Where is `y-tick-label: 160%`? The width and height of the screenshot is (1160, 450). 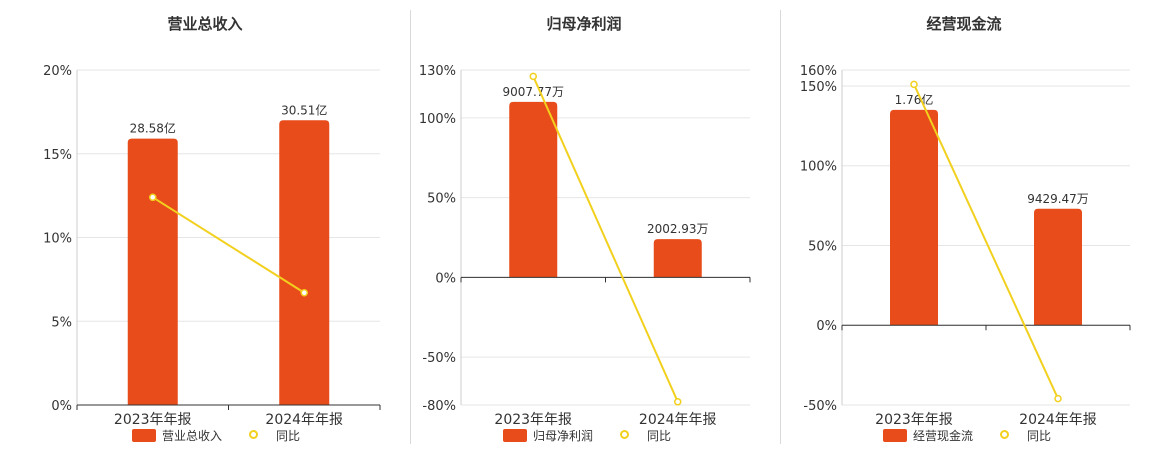 y-tick-label: 160% is located at coordinates (818, 71).